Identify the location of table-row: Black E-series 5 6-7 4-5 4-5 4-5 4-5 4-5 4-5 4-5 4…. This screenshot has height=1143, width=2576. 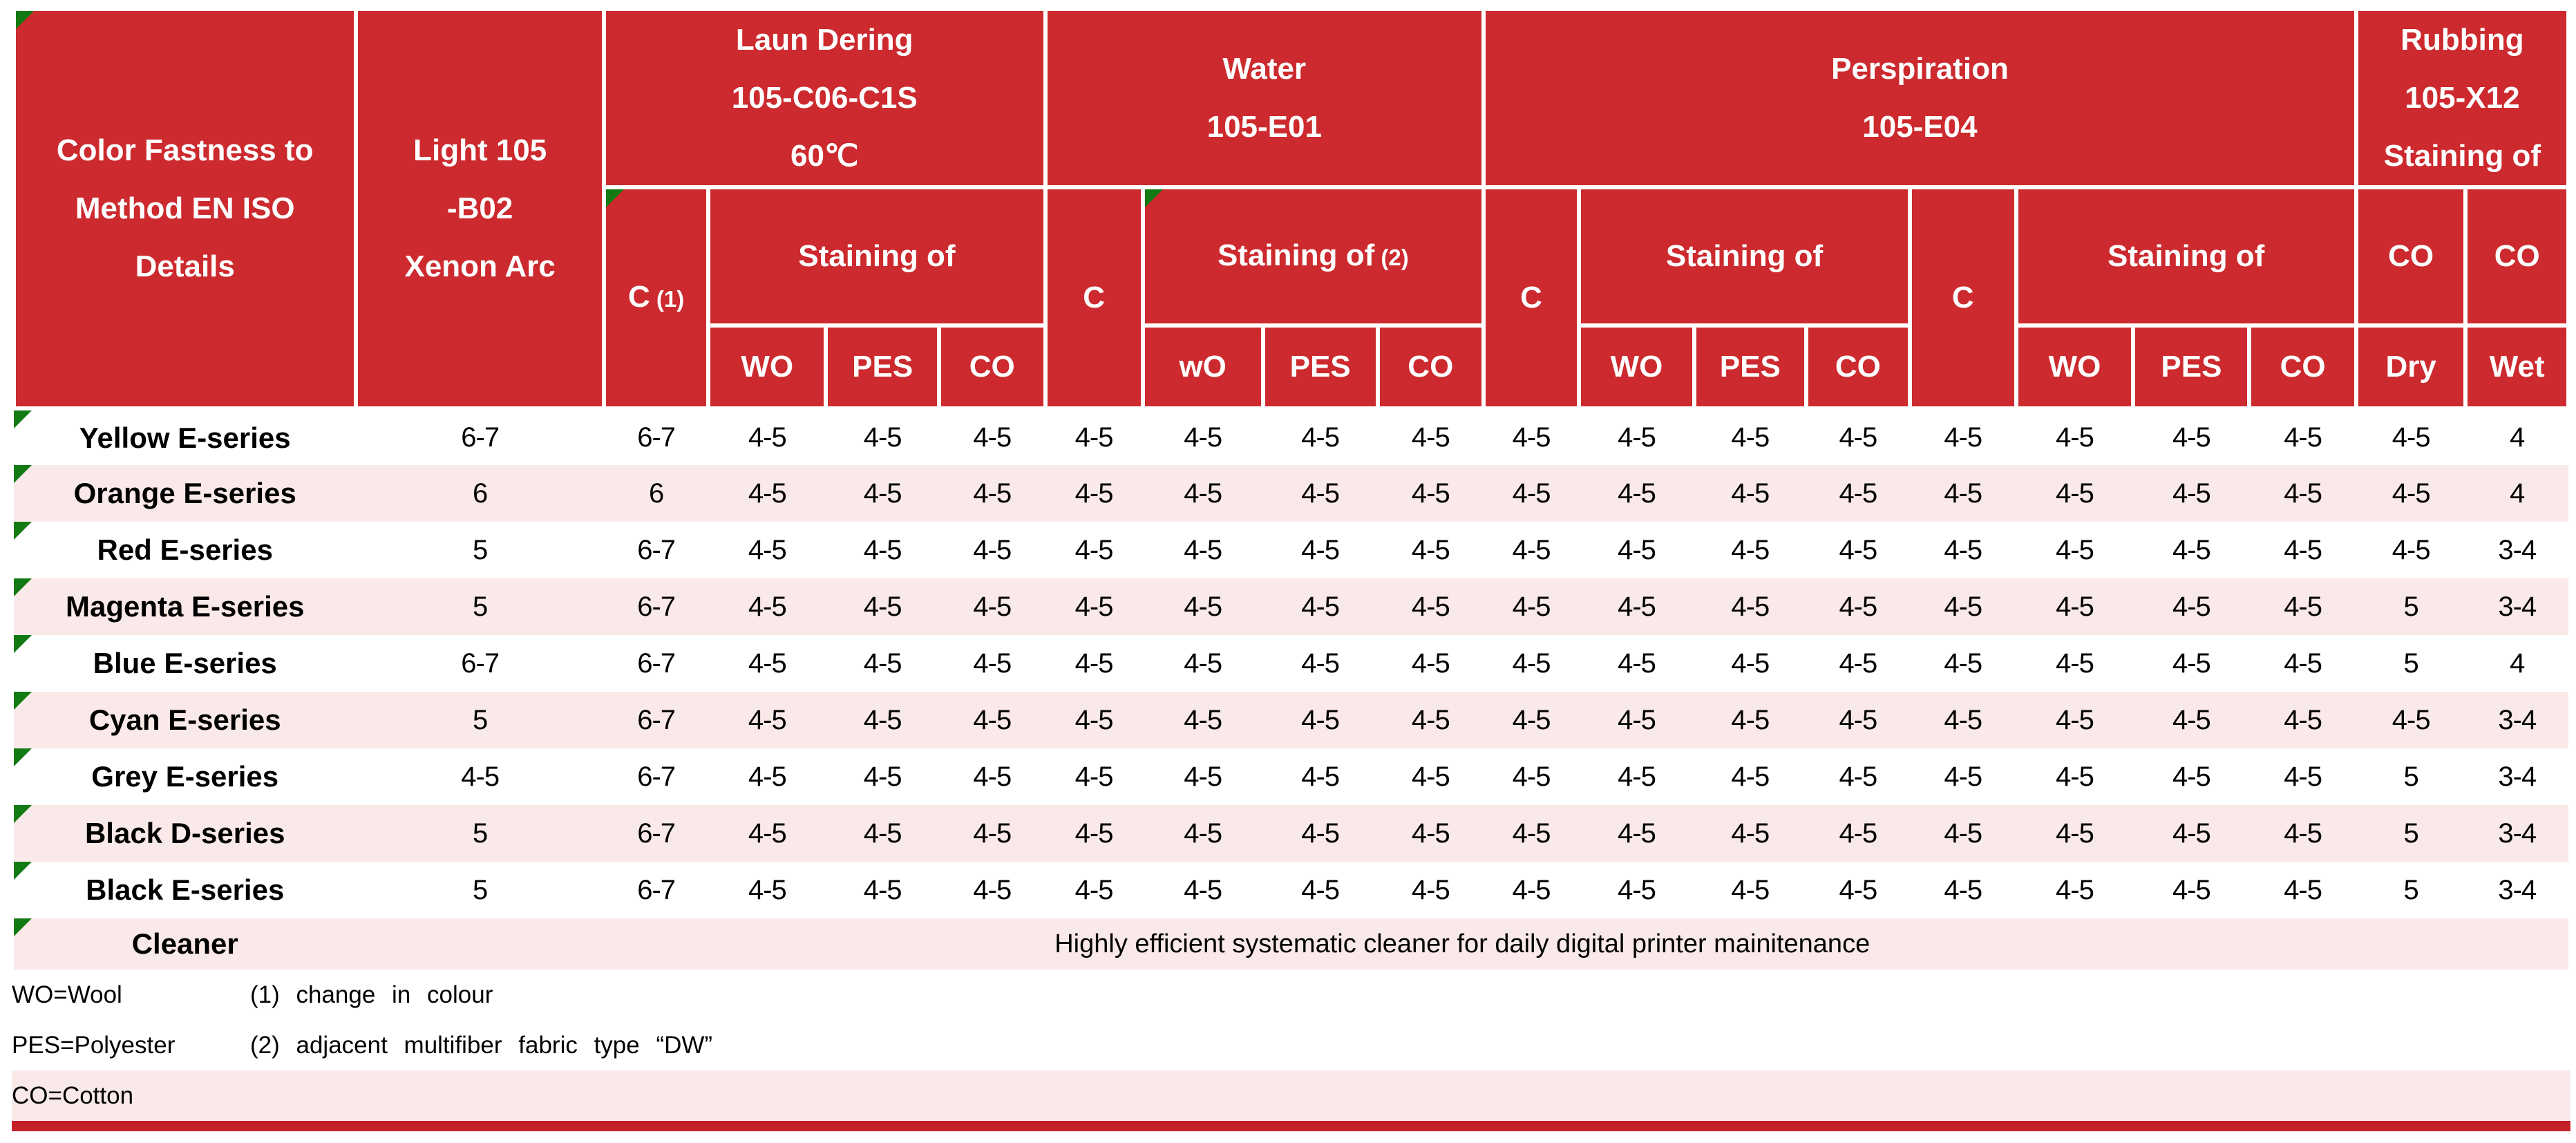
(1291, 890).